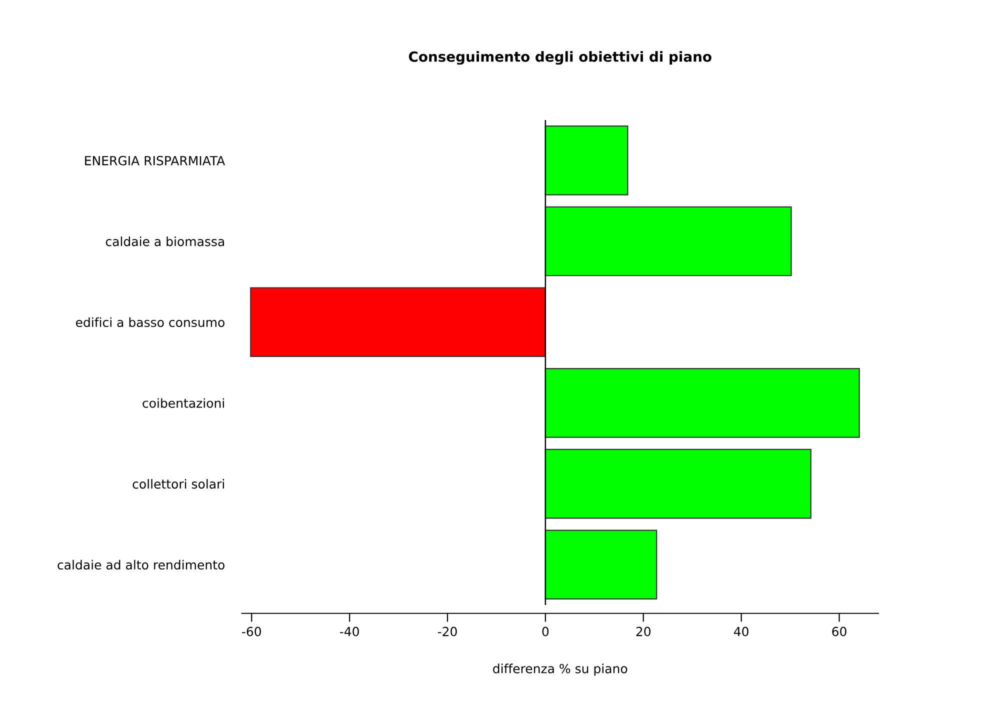  Describe the element at coordinates (643, 631) in the screenshot. I see `x-tick-label: 20` at that location.